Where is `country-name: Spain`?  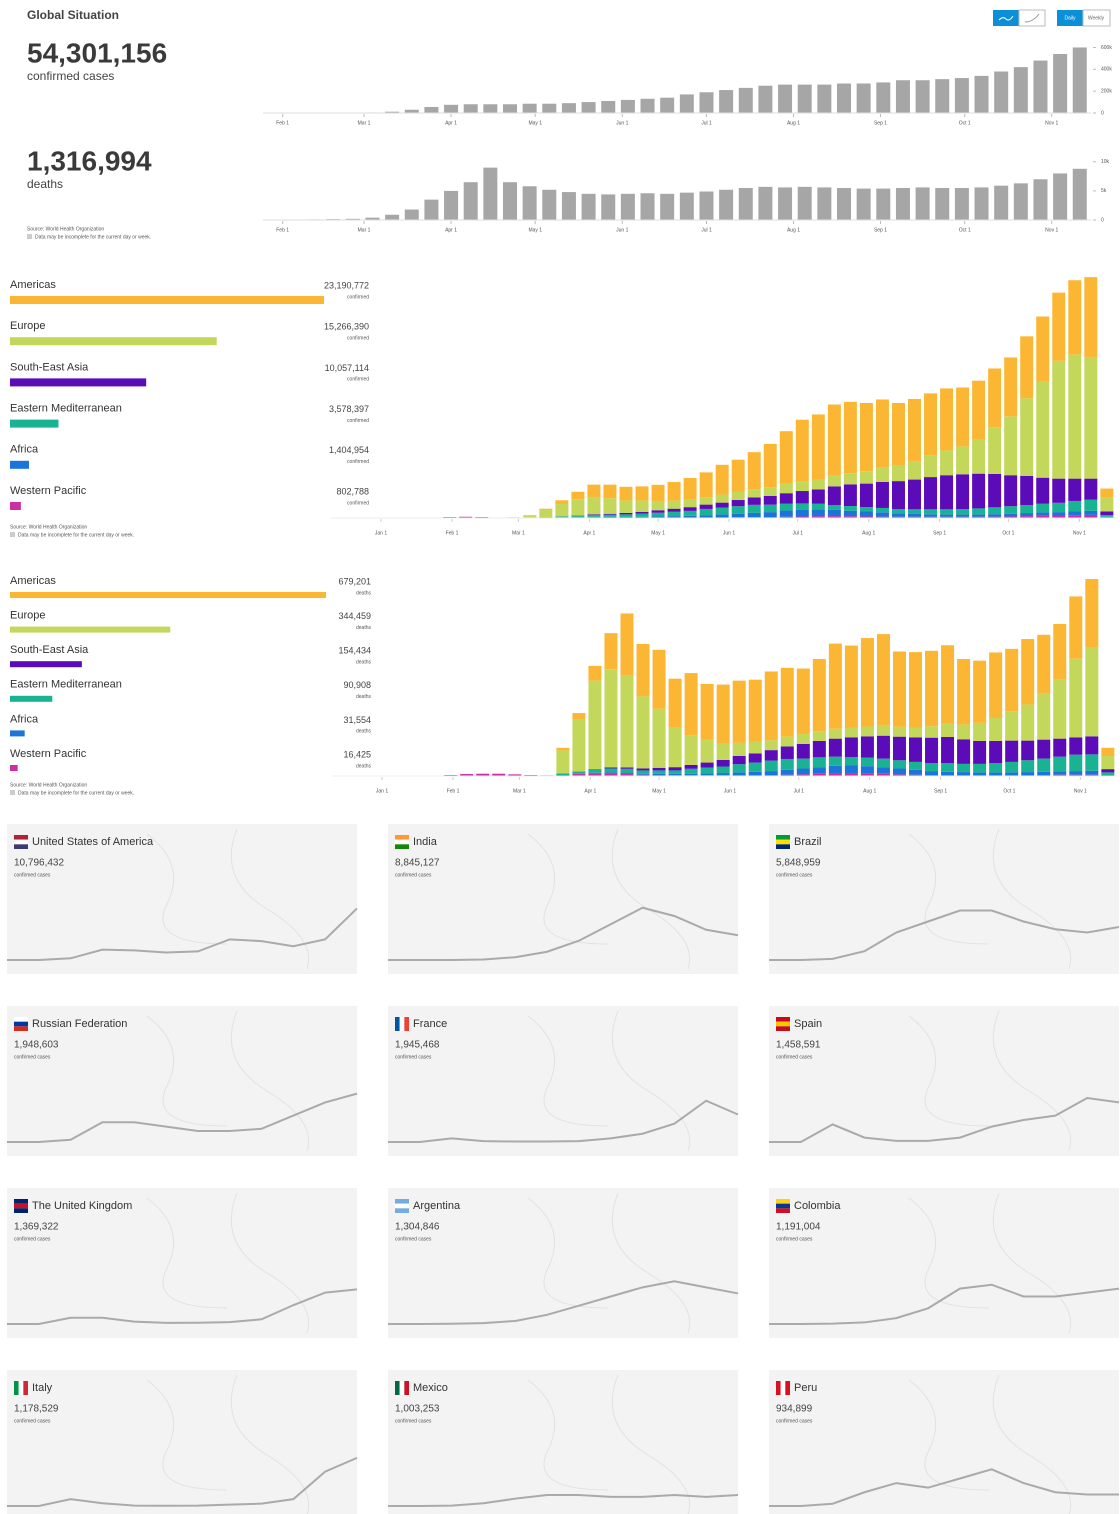 country-name: Spain is located at coordinates (808, 1024).